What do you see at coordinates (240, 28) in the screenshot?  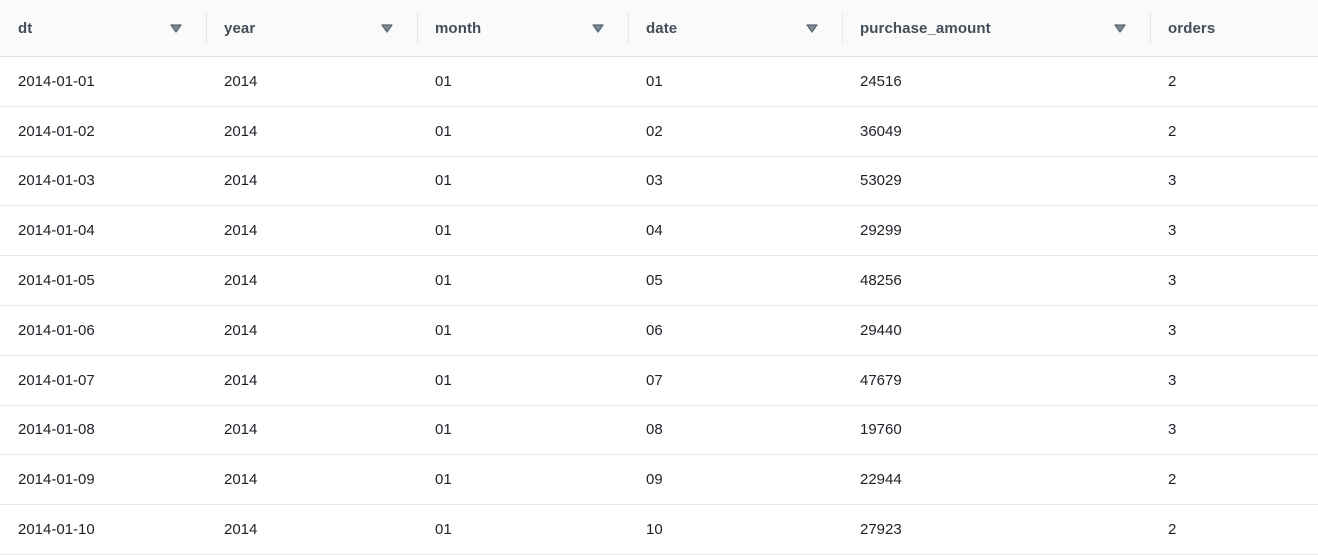 I see `column-label-year: year` at bounding box center [240, 28].